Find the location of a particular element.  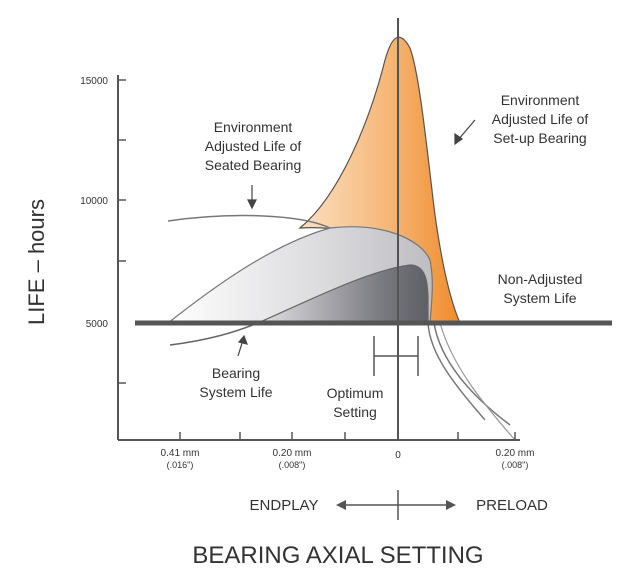

x-axis-label: BEARING AXIAL SETTING is located at coordinates (337, 555).